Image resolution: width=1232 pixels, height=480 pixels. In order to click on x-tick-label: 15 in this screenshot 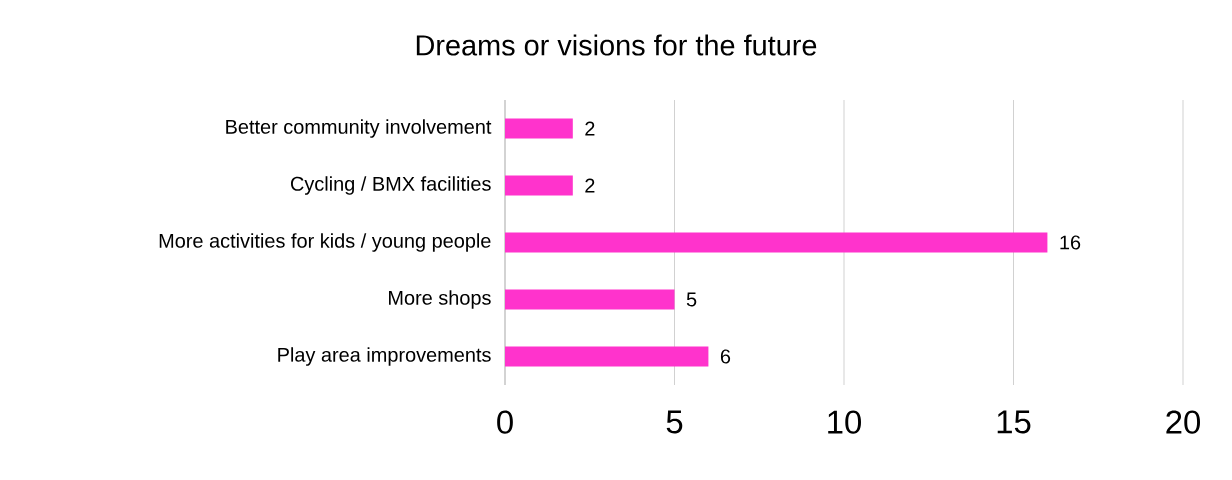, I will do `click(1014, 422)`.